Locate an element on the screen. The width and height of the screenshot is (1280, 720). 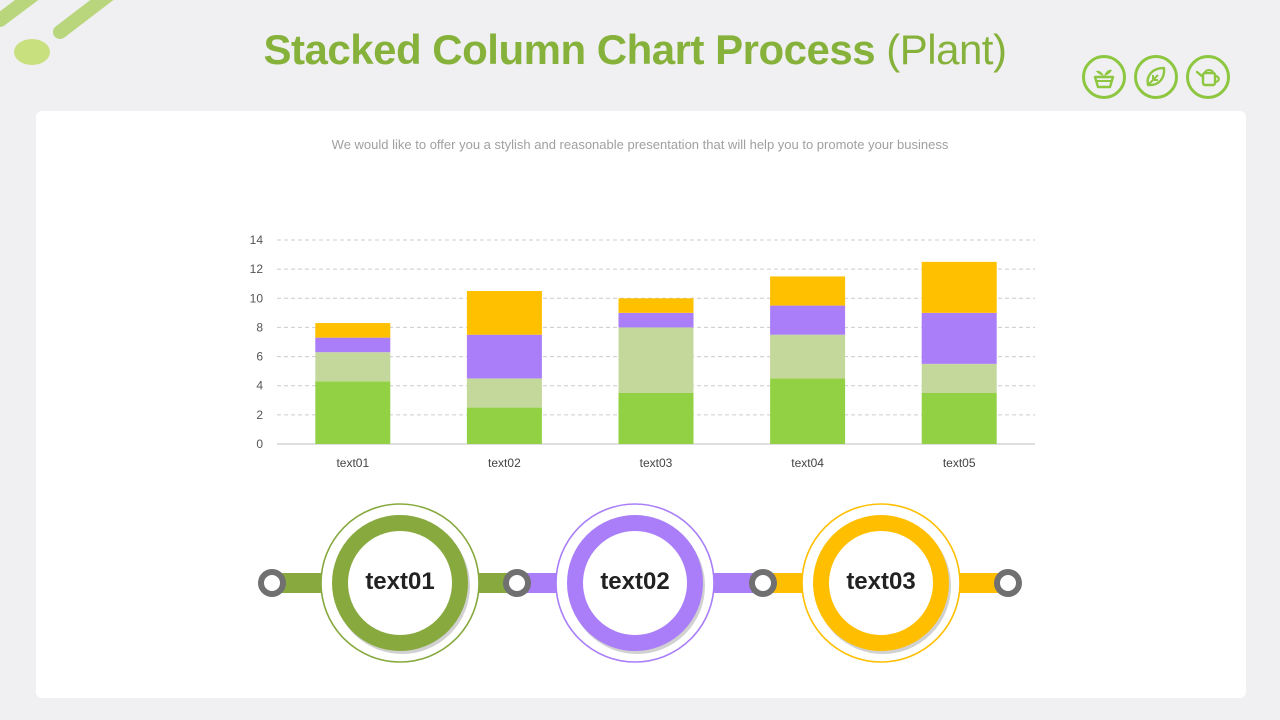
y-tick-label: 12 is located at coordinates (257, 269).